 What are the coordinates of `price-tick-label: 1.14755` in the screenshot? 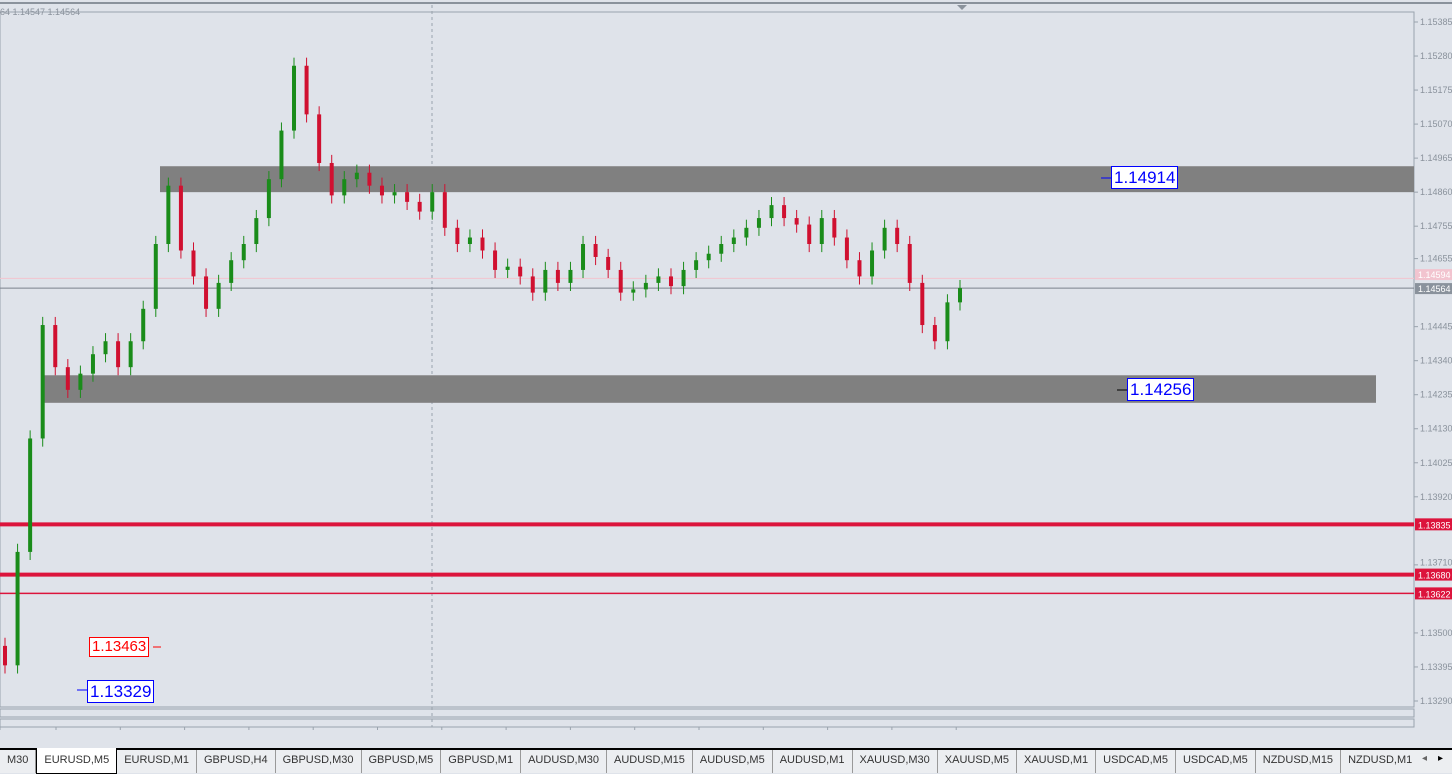 It's located at (1436, 226).